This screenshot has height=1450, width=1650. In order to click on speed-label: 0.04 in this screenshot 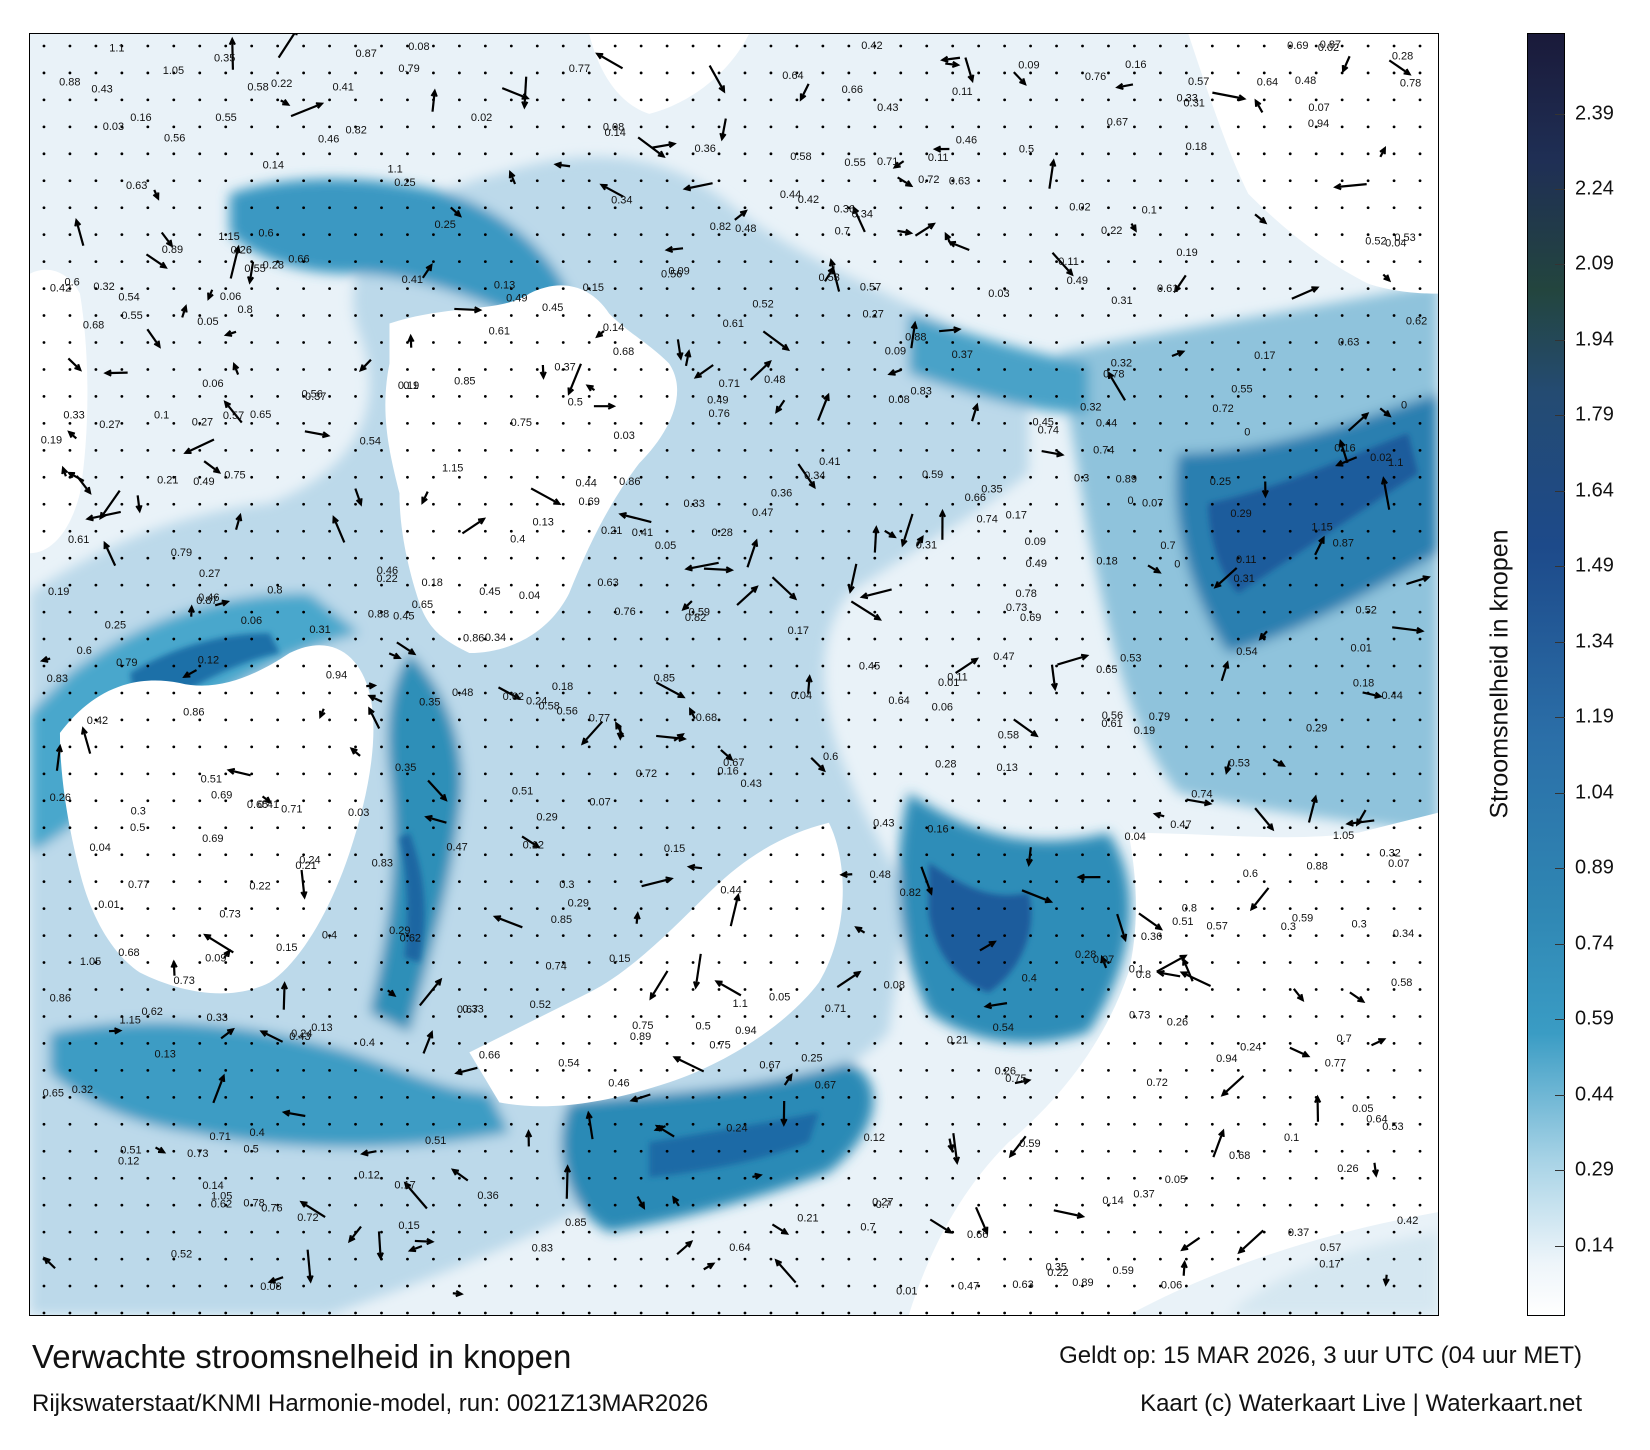, I will do `click(99, 848)`.